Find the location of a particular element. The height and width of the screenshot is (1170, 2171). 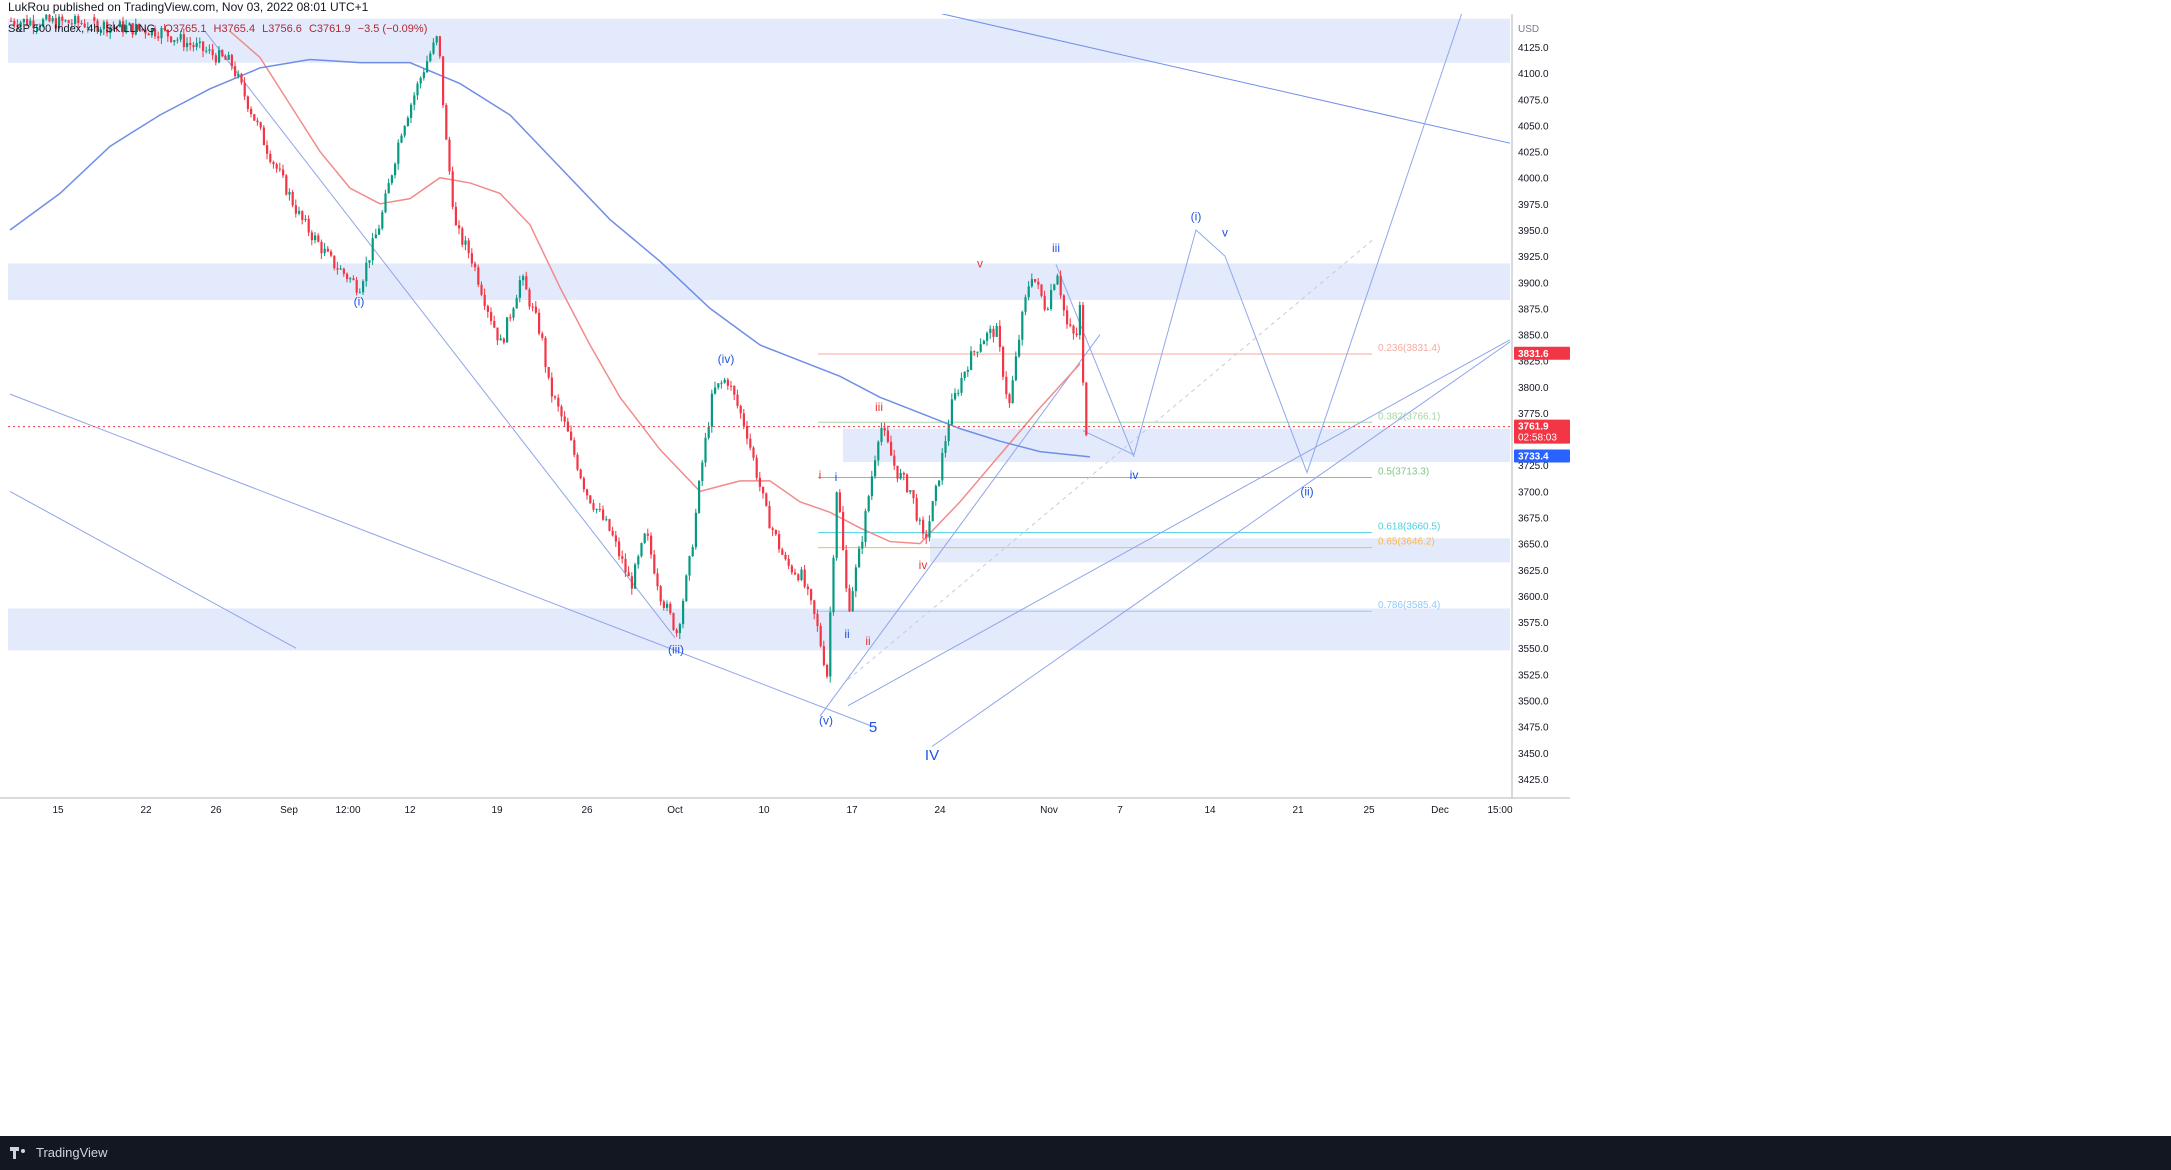

price-tick-label: 3525.0 is located at coordinates (1533, 675).